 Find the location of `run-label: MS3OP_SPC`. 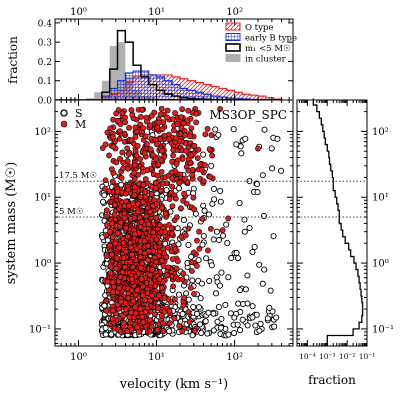

run-label: MS3OP_SPC is located at coordinates (248, 115).